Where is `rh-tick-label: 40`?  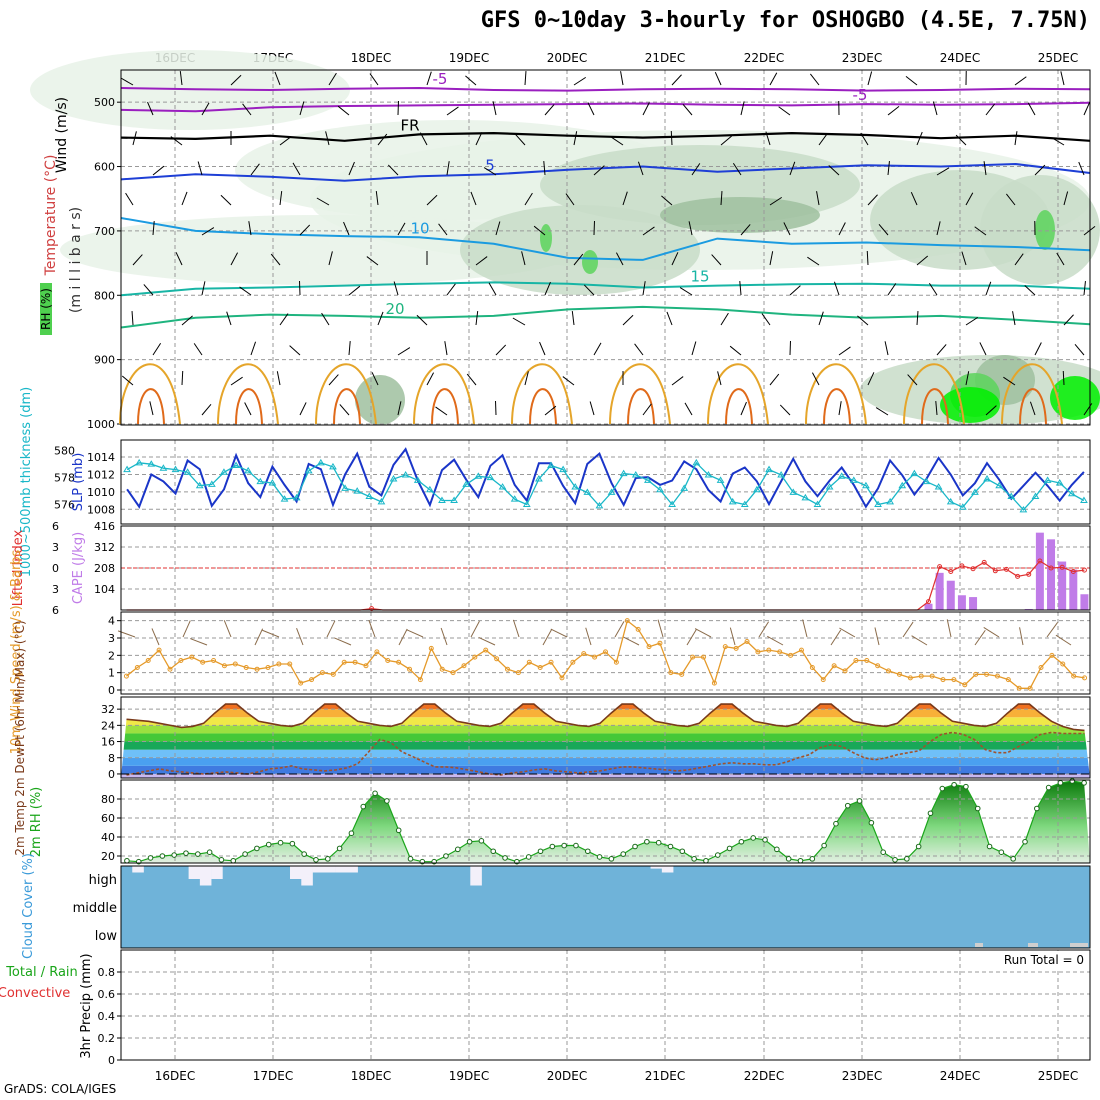 rh-tick-label: 40 is located at coordinates (108, 837).